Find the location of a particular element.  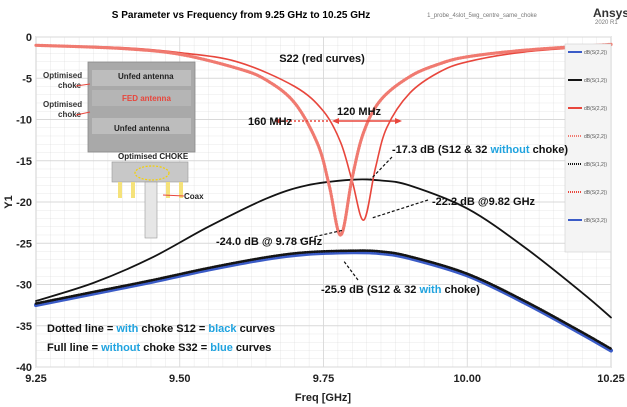

annotation-17-3-a: -17.3 dB (S12 & 32 is located at coordinates (441, 150).